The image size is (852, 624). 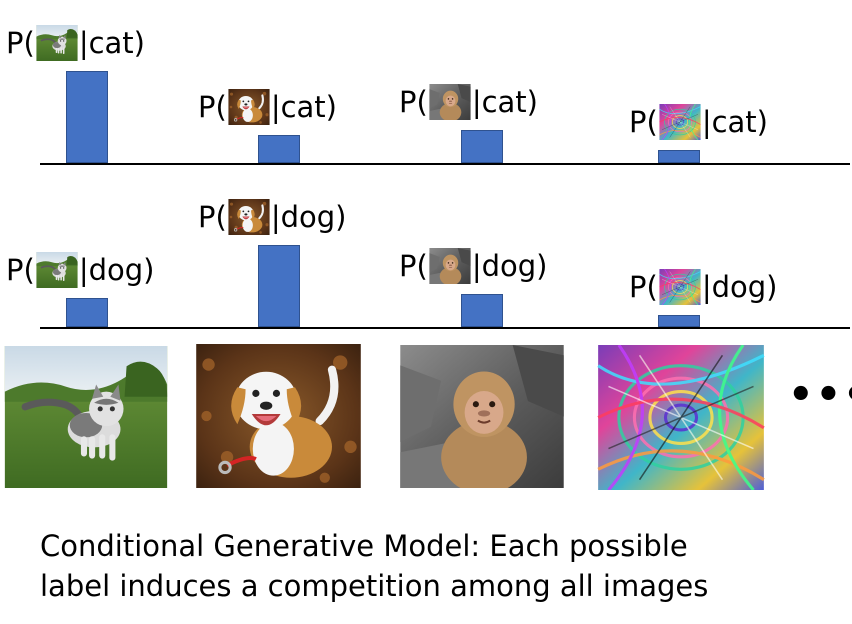 I want to click on bar-swirl-given-cat, so click(x=679, y=156).